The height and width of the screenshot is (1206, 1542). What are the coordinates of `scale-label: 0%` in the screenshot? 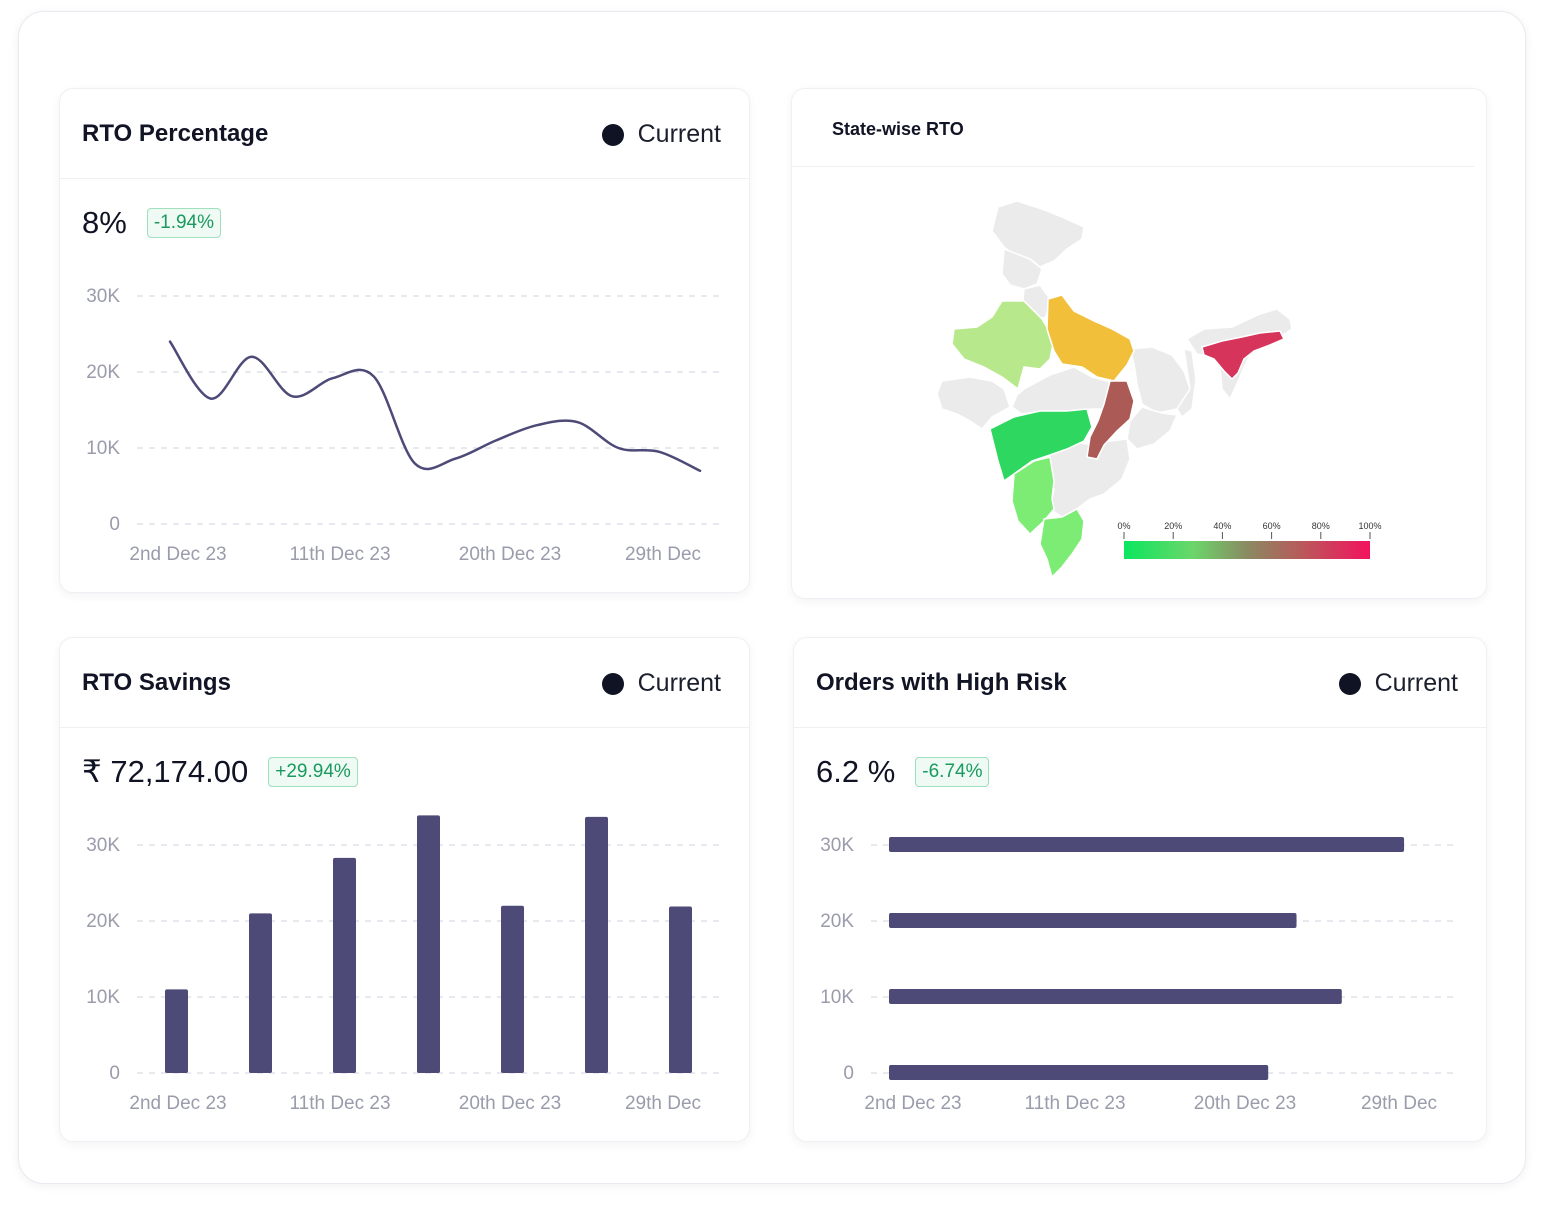 It's located at (1123, 526).